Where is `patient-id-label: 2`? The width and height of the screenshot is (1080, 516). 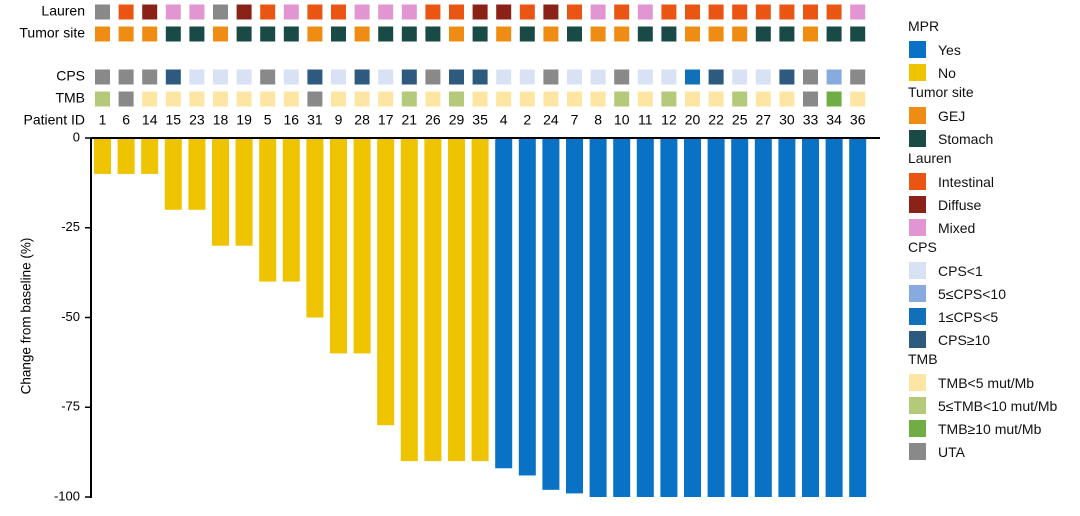
patient-id-label: 2 is located at coordinates (527, 120).